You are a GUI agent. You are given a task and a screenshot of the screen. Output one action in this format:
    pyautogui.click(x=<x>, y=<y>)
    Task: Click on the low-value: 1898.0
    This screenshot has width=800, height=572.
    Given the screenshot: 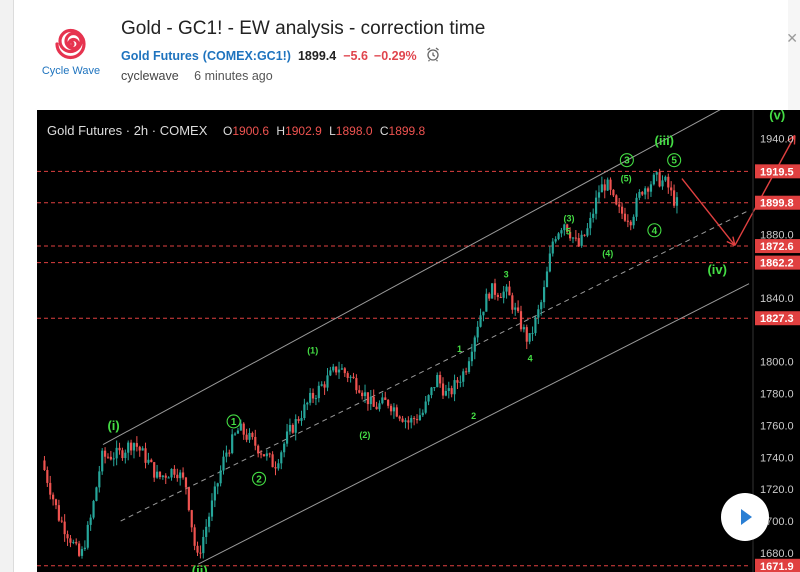 What is the action you would take?
    pyautogui.click(x=354, y=131)
    